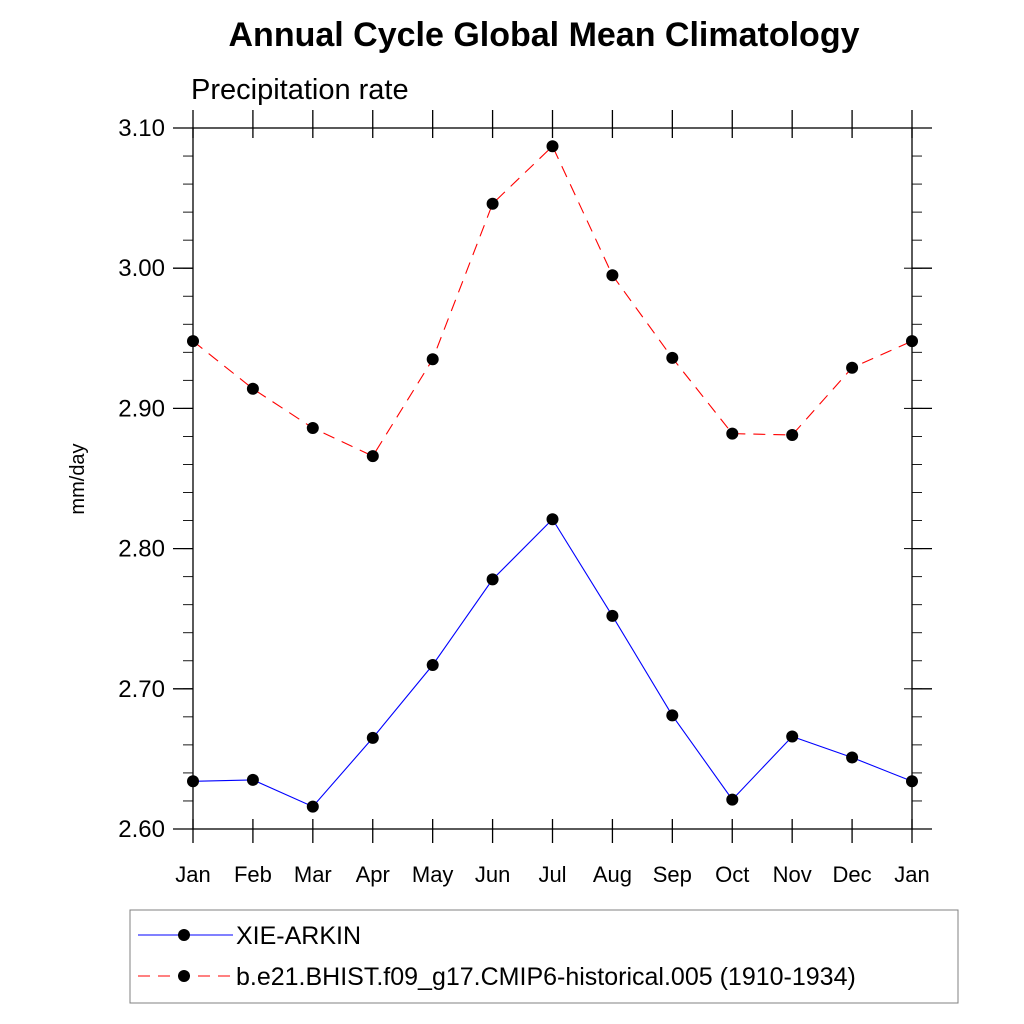 The width and height of the screenshot is (1024, 1024). I want to click on x-tick-labels: Jan Feb Mar Apr May Jun Jul Aug Sep Oct Nov Dec Jan, so click(552, 874).